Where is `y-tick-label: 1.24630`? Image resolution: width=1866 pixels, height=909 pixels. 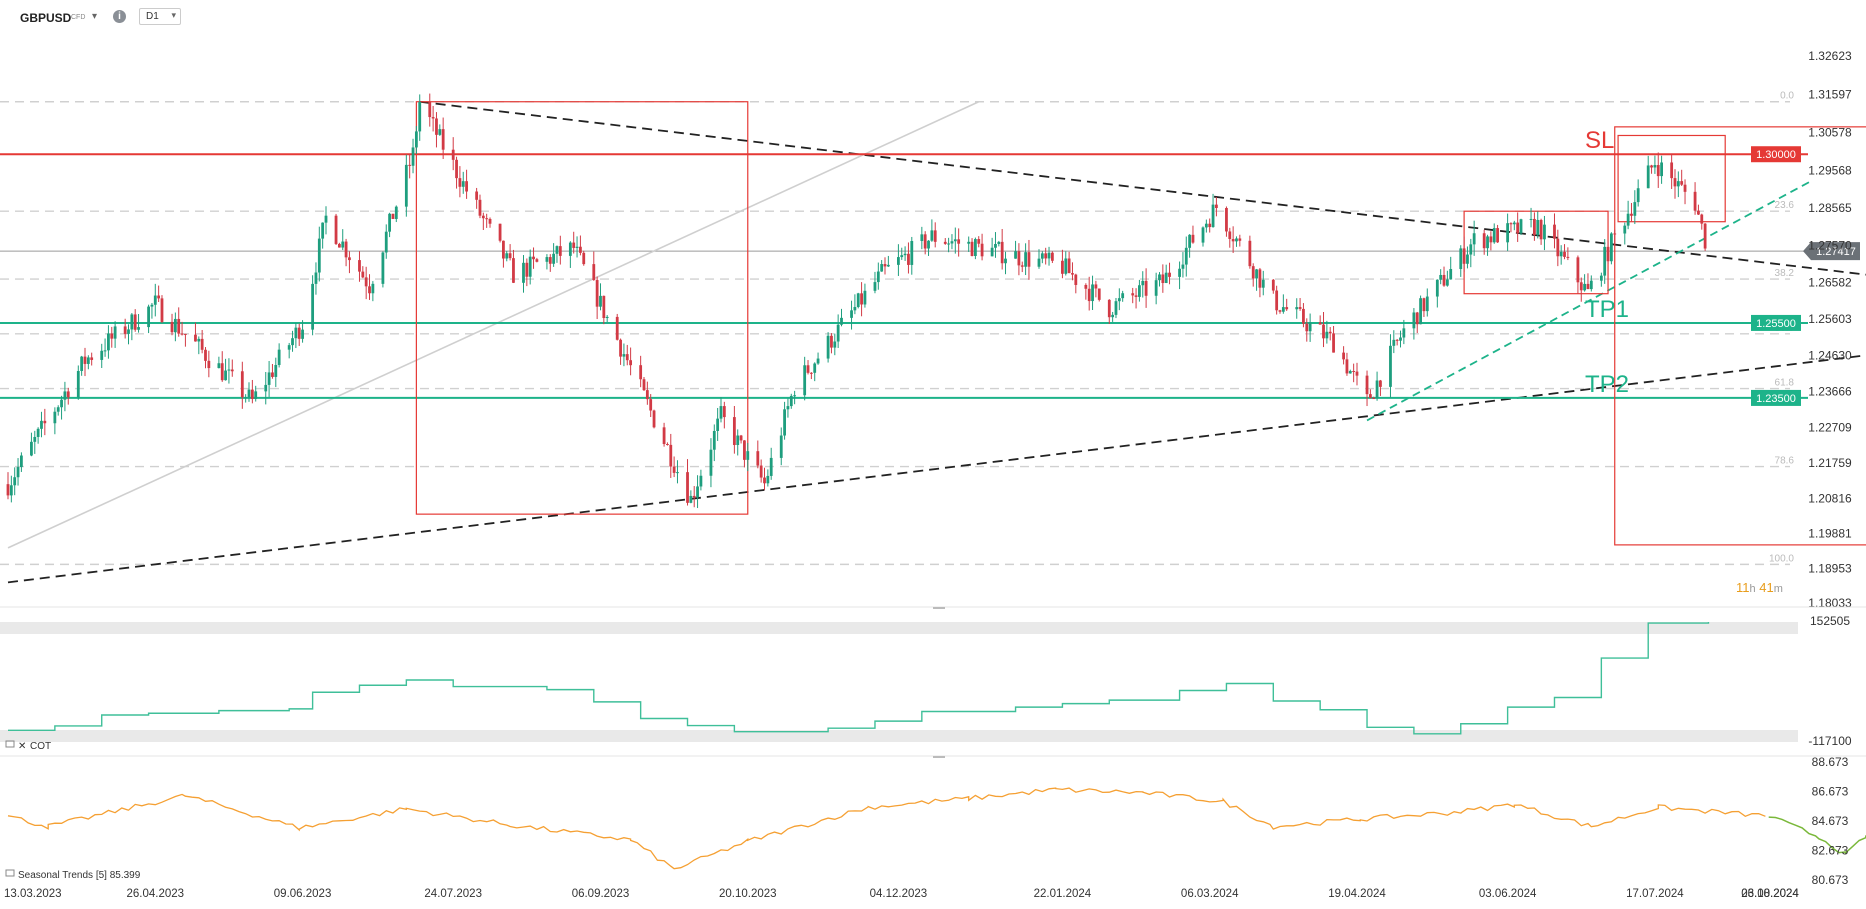
y-tick-label: 1.24630 is located at coordinates (1830, 356).